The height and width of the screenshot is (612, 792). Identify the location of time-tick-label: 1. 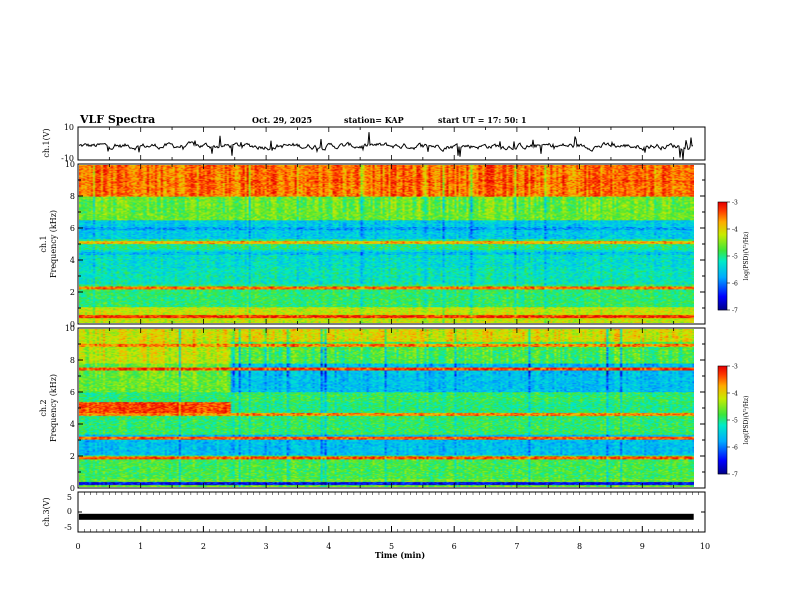
(140, 546).